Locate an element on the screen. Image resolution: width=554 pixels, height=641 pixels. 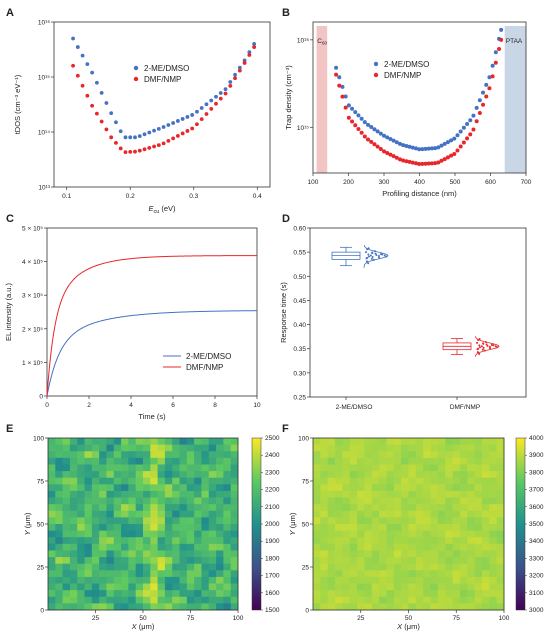
y-tick-label-heatmap: 100 is located at coordinates (303, 439).